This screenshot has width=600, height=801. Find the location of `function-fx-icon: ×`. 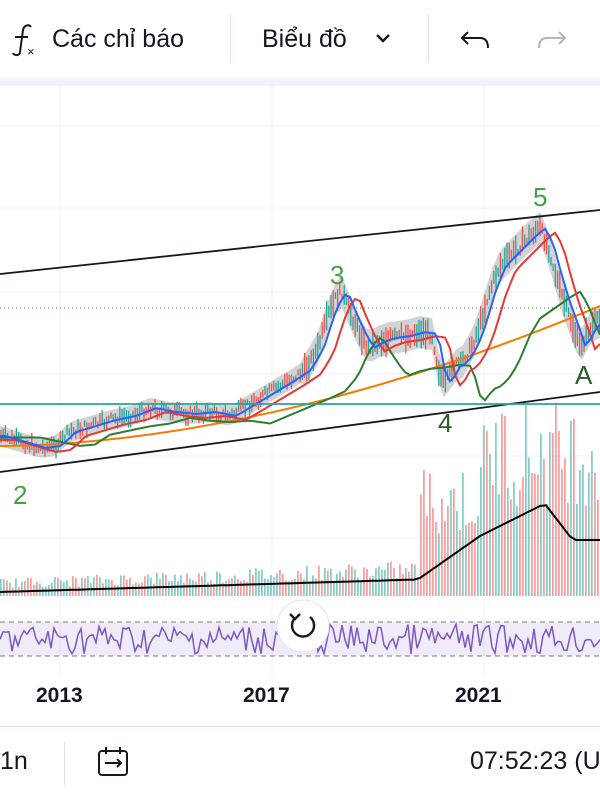

function-fx-icon: × is located at coordinates (23, 40).